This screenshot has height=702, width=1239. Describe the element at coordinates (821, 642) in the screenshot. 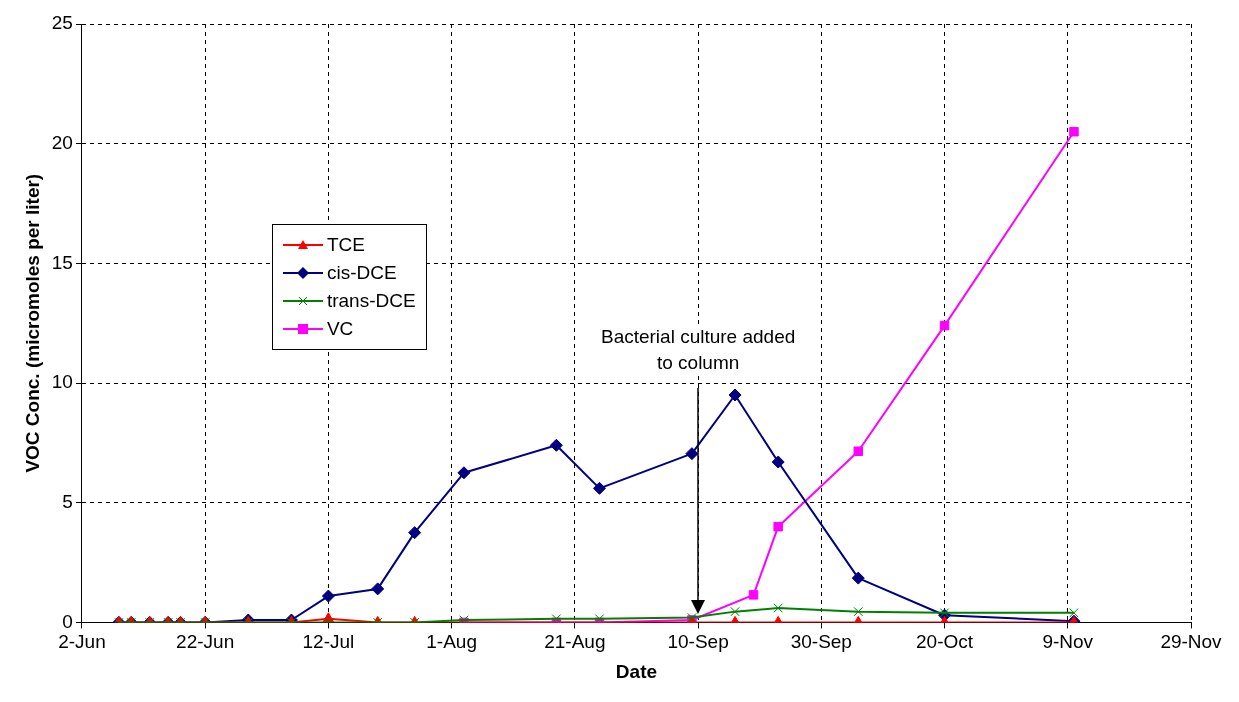

I see `x-tick-label: 30-Sep` at that location.